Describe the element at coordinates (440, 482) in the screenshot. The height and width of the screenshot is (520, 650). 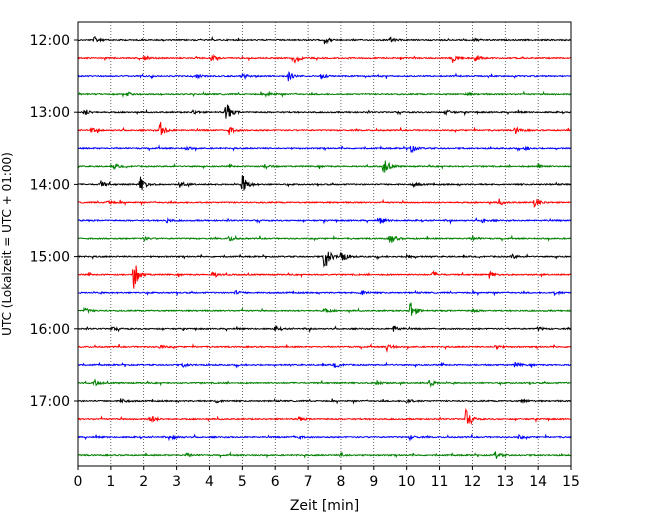
I see `x-tick-label: 11` at that location.